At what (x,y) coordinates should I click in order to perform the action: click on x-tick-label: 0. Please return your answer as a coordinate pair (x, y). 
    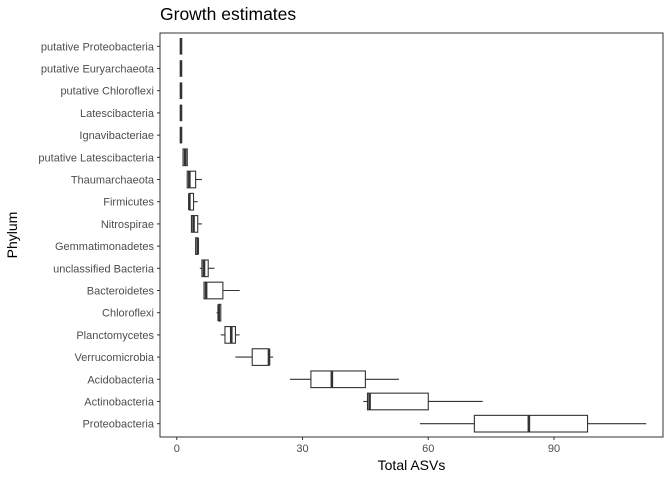
    Looking at the image, I should click on (177, 449).